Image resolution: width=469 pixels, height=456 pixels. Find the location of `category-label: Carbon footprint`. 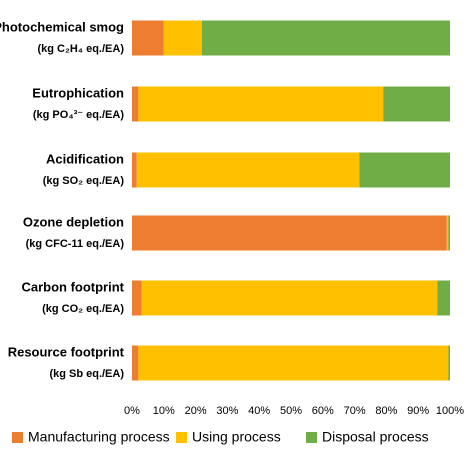

category-label: Carbon footprint is located at coordinates (72, 286).